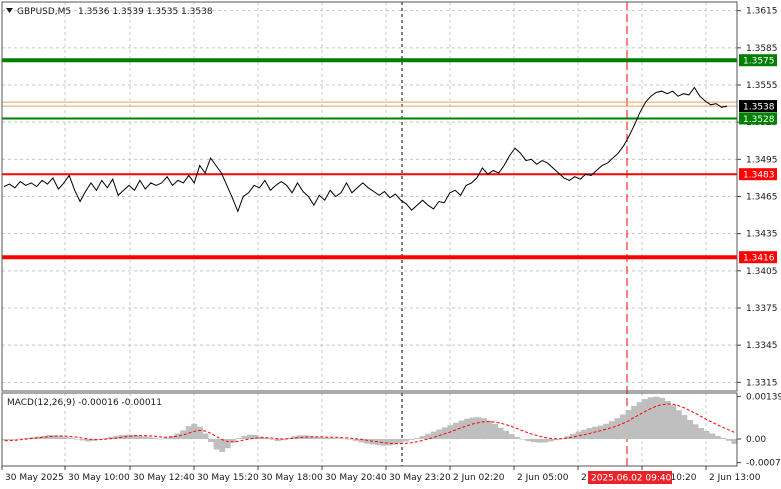 This screenshot has height=489, width=781. I want to click on macd-tick-label: 0.00, so click(756, 440).